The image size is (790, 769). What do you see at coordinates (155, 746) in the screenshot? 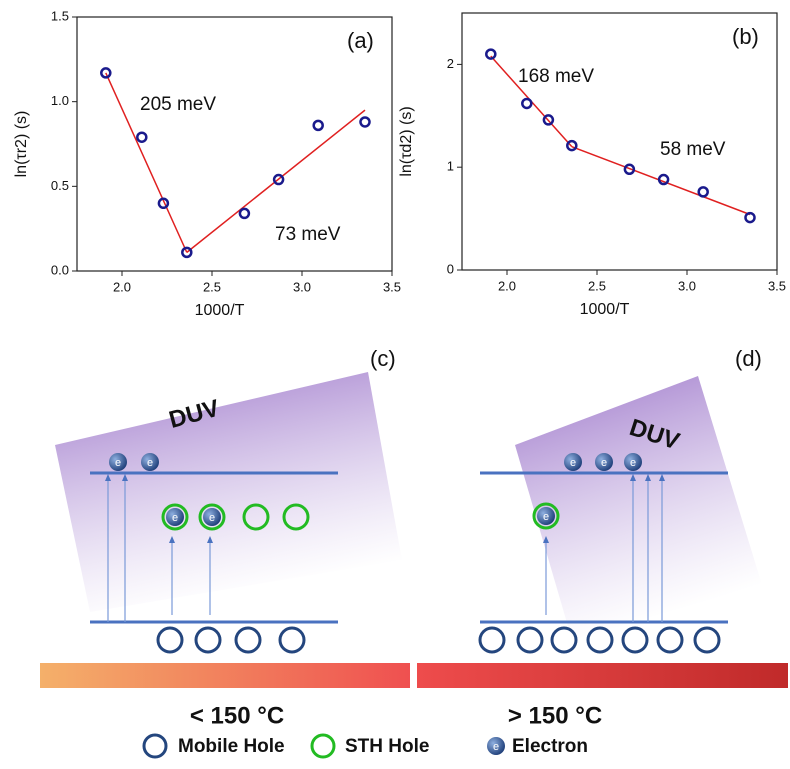
I see `legend-mobile-hole` at bounding box center [155, 746].